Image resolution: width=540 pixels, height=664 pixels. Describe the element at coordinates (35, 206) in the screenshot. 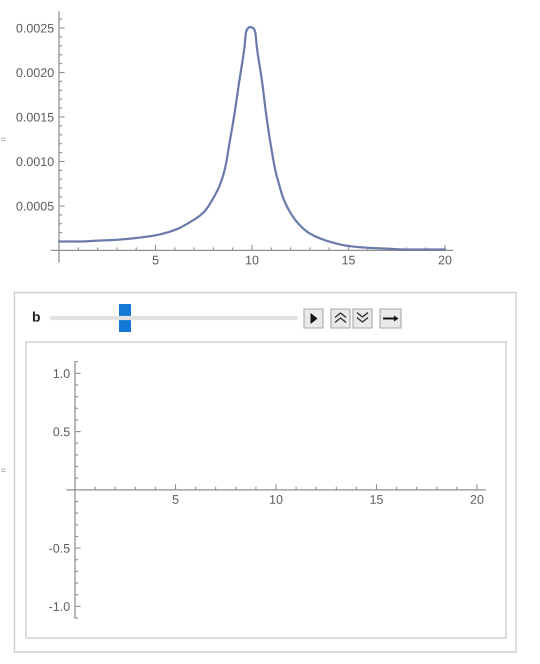

I see `y-tick-label: 0.0005` at that location.